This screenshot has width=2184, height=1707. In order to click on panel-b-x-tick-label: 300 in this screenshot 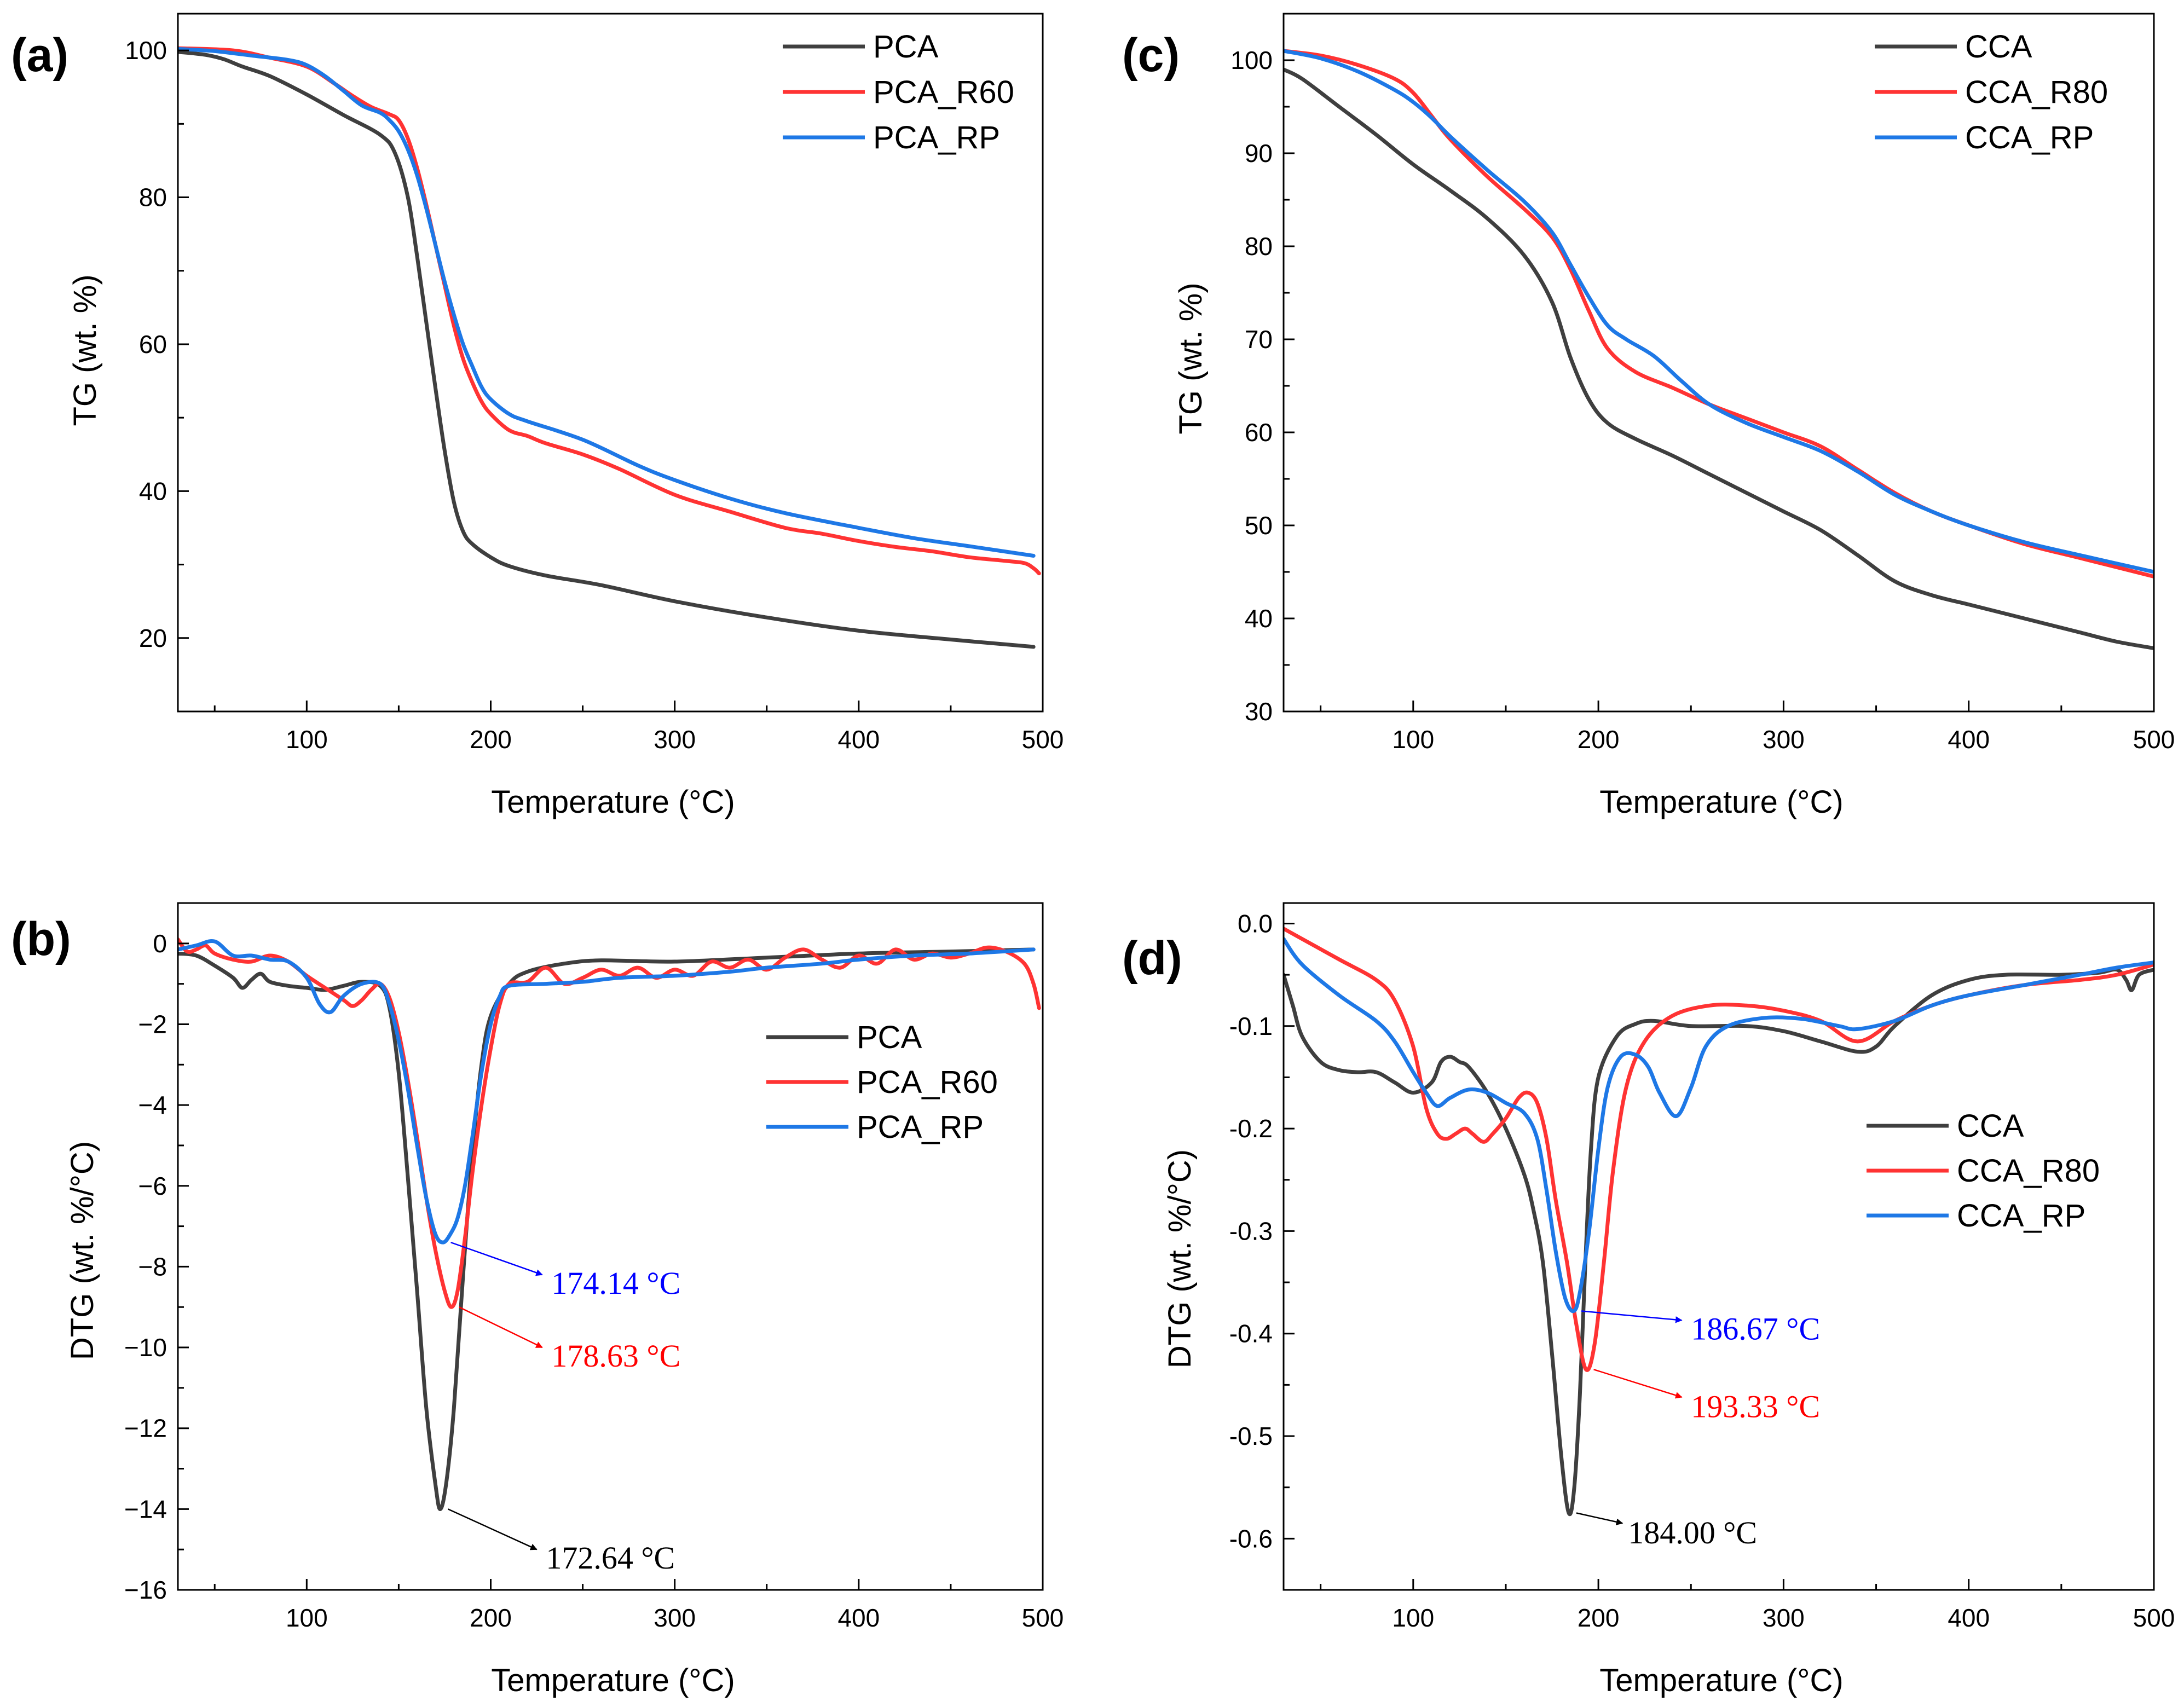, I will do `click(675, 1618)`.